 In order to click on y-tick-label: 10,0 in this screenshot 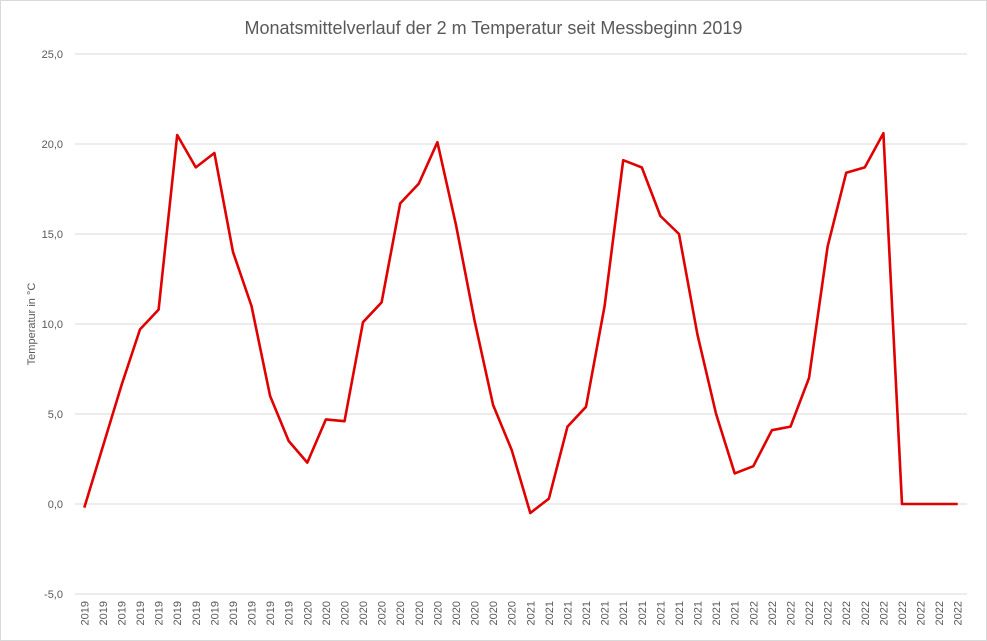, I will do `click(52, 325)`.